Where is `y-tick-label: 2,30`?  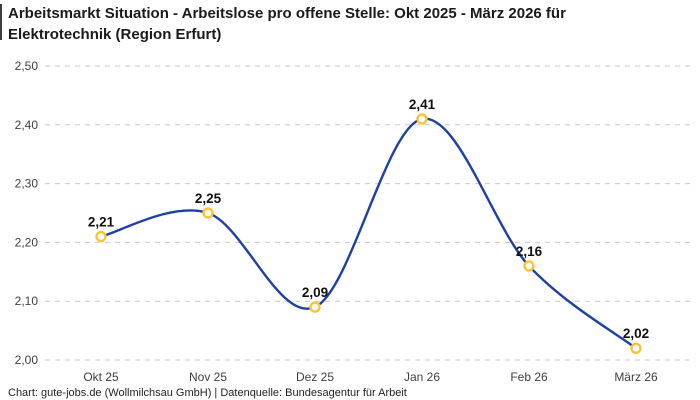 y-tick-label: 2,30 is located at coordinates (27, 184).